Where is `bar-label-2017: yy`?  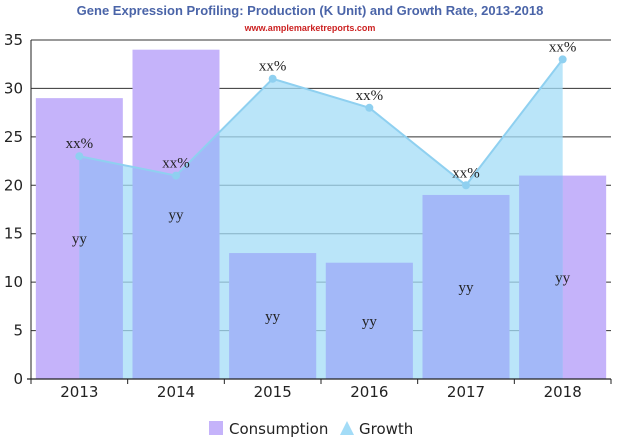 bar-label-2017: yy is located at coordinates (467, 288).